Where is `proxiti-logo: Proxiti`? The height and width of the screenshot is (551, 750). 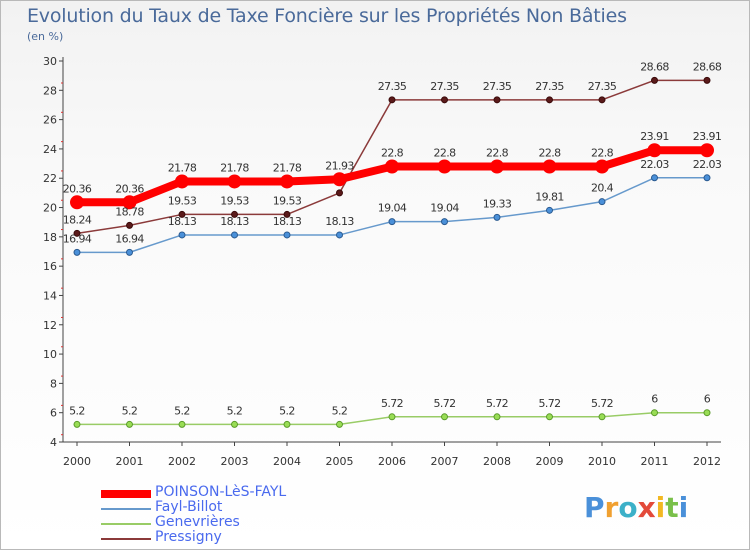 proxiti-logo: Proxiti is located at coordinates (636, 507).